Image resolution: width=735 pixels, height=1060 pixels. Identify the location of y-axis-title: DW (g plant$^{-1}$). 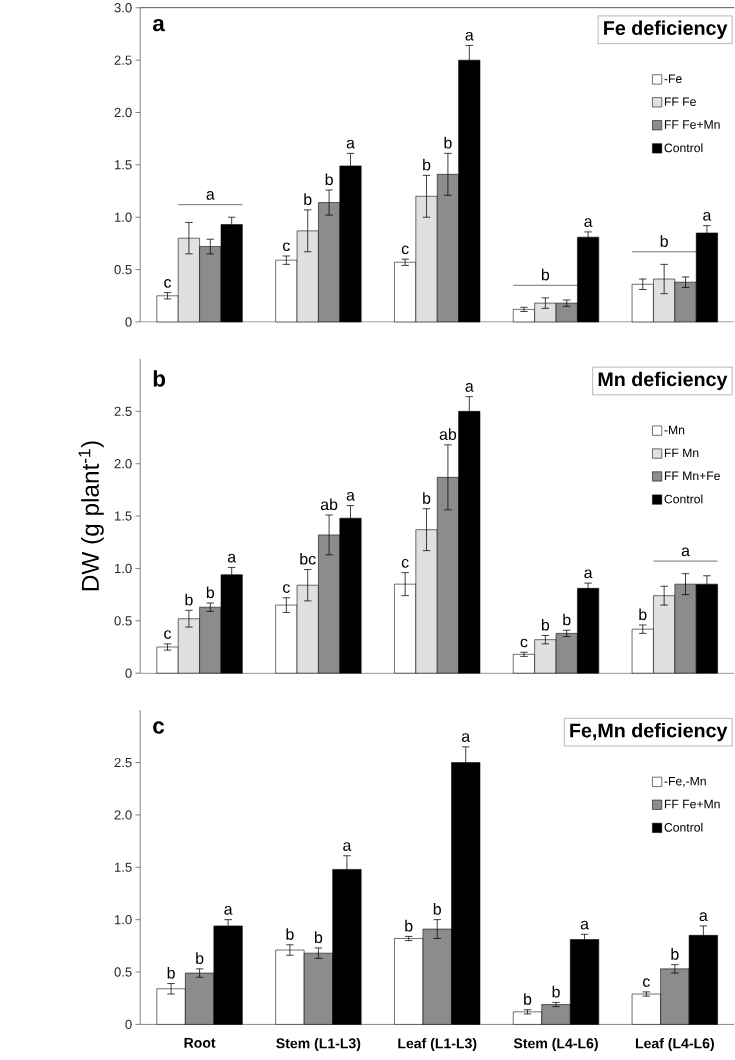
(91, 516).